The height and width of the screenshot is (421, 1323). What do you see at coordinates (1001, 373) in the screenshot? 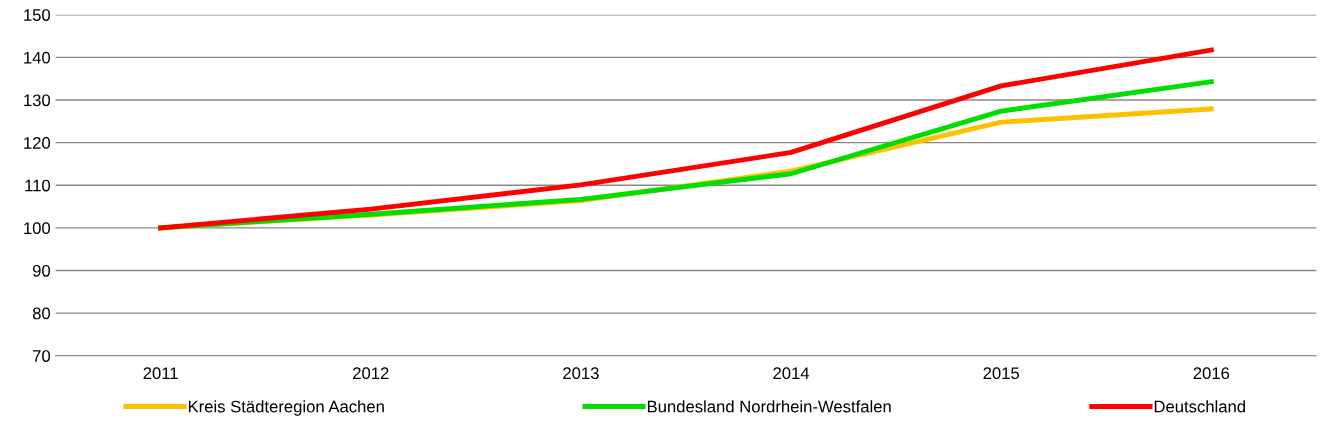
I see `x-tick-label: 2015` at bounding box center [1001, 373].